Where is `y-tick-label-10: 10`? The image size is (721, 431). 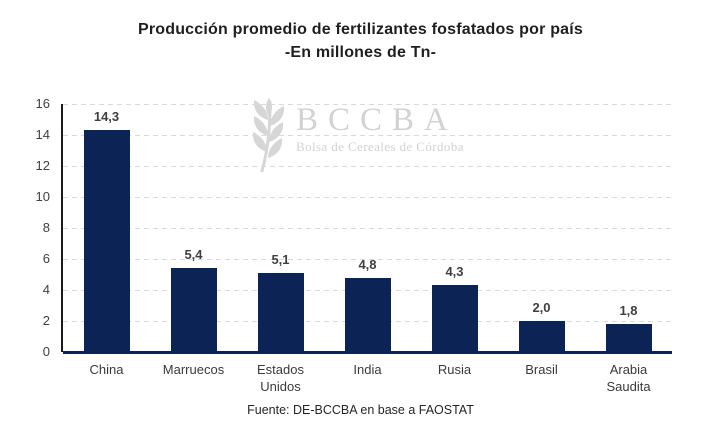 y-tick-label-10: 10 is located at coordinates (42, 196).